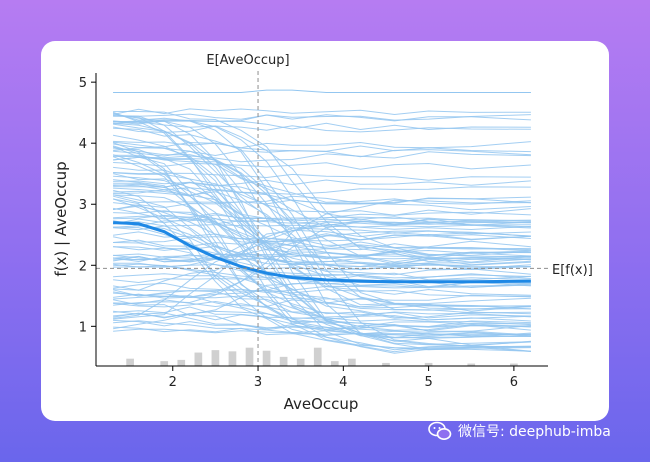  I want to click on pdp-average-line, so click(322, 252).